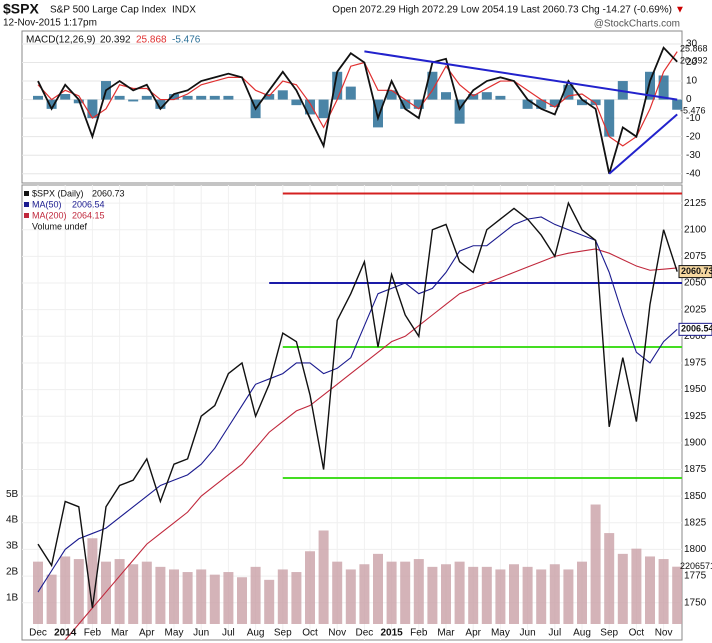  Describe the element at coordinates (693, 136) in the screenshot. I see `y-tick-label: -20` at that location.